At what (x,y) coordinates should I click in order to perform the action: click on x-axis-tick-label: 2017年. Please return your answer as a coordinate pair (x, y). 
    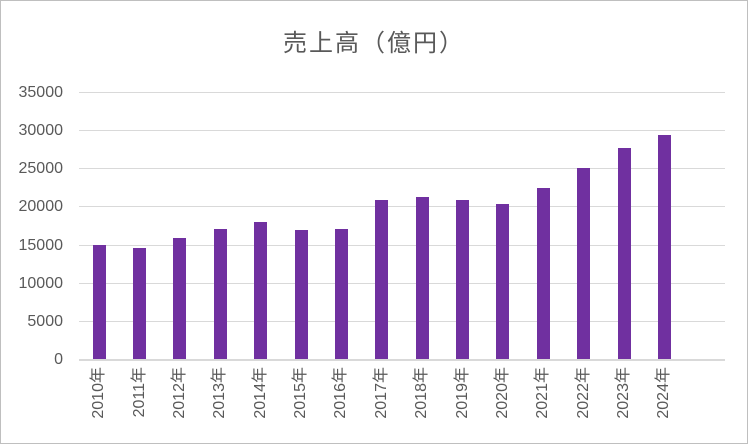
    Looking at the image, I should click on (381, 393).